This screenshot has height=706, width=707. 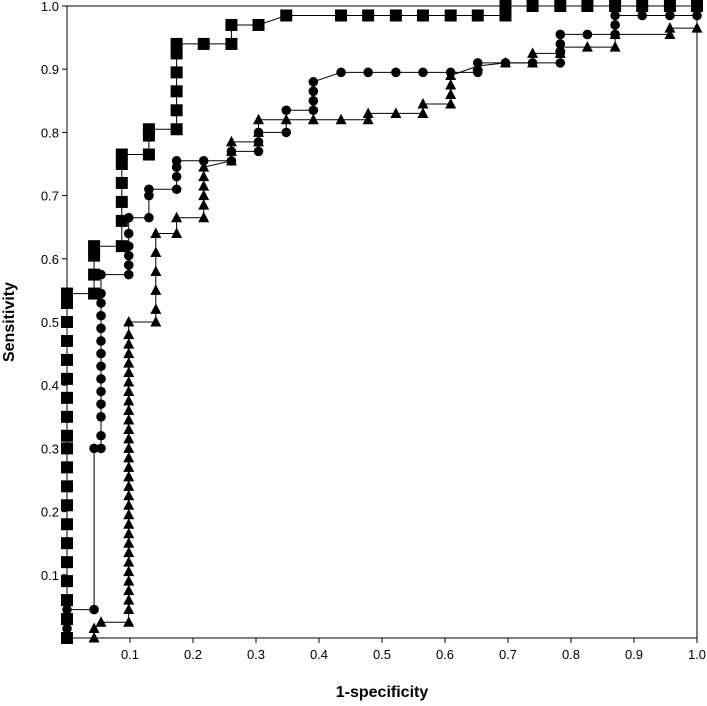 What do you see at coordinates (54, 291) in the screenshot?
I see `y-axis: 0.1 0.2 0.3 0.4 0.5 0.6 0.7 0.8 0.9 1.0` at bounding box center [54, 291].